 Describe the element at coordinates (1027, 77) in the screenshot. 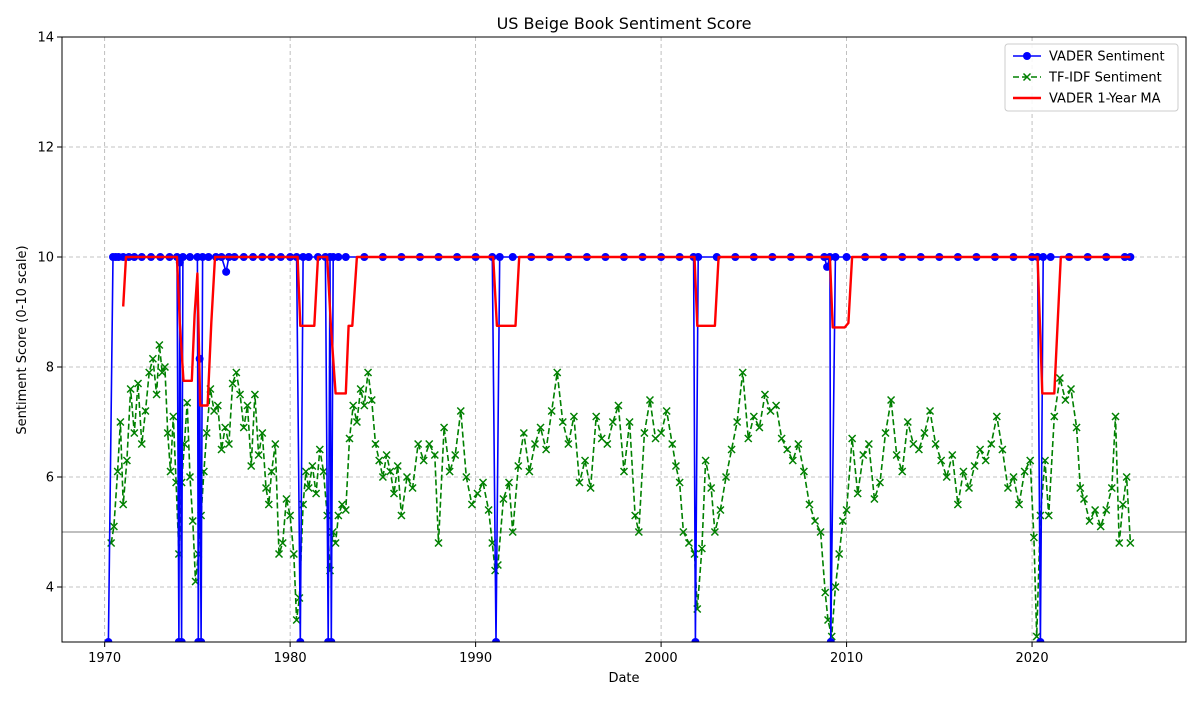

I see `legend-marker` at that location.